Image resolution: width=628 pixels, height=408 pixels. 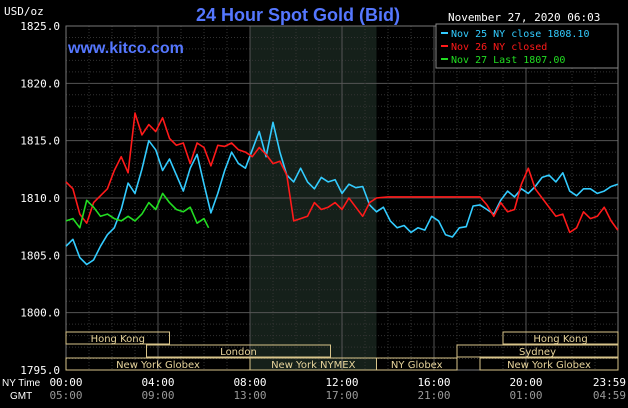 What do you see at coordinates (499, 47) in the screenshot?
I see `legend-entry: Nov 26 NY closed` at bounding box center [499, 47].